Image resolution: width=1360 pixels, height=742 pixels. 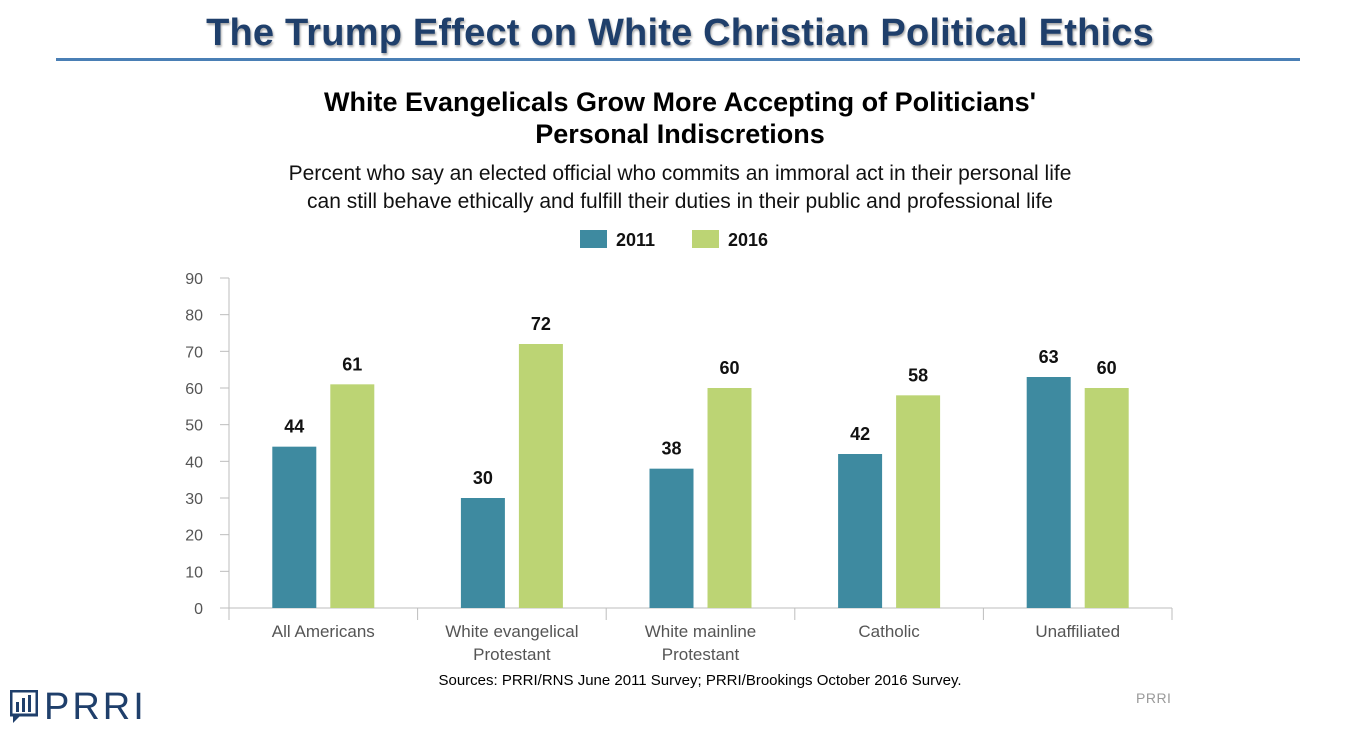 What do you see at coordinates (748, 240) in the screenshot?
I see `legend-label: 2016` at bounding box center [748, 240].